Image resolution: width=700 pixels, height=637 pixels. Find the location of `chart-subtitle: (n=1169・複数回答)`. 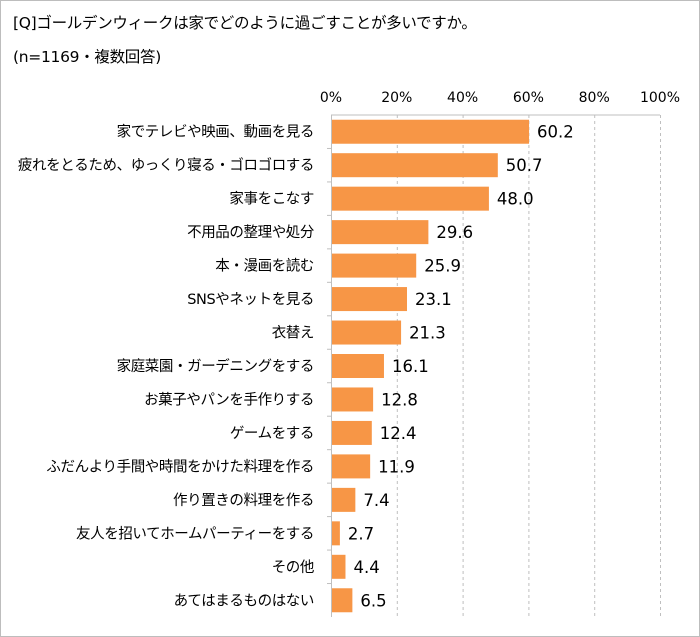

chart-subtitle: (n=1169・複数回答) is located at coordinates (87, 57).